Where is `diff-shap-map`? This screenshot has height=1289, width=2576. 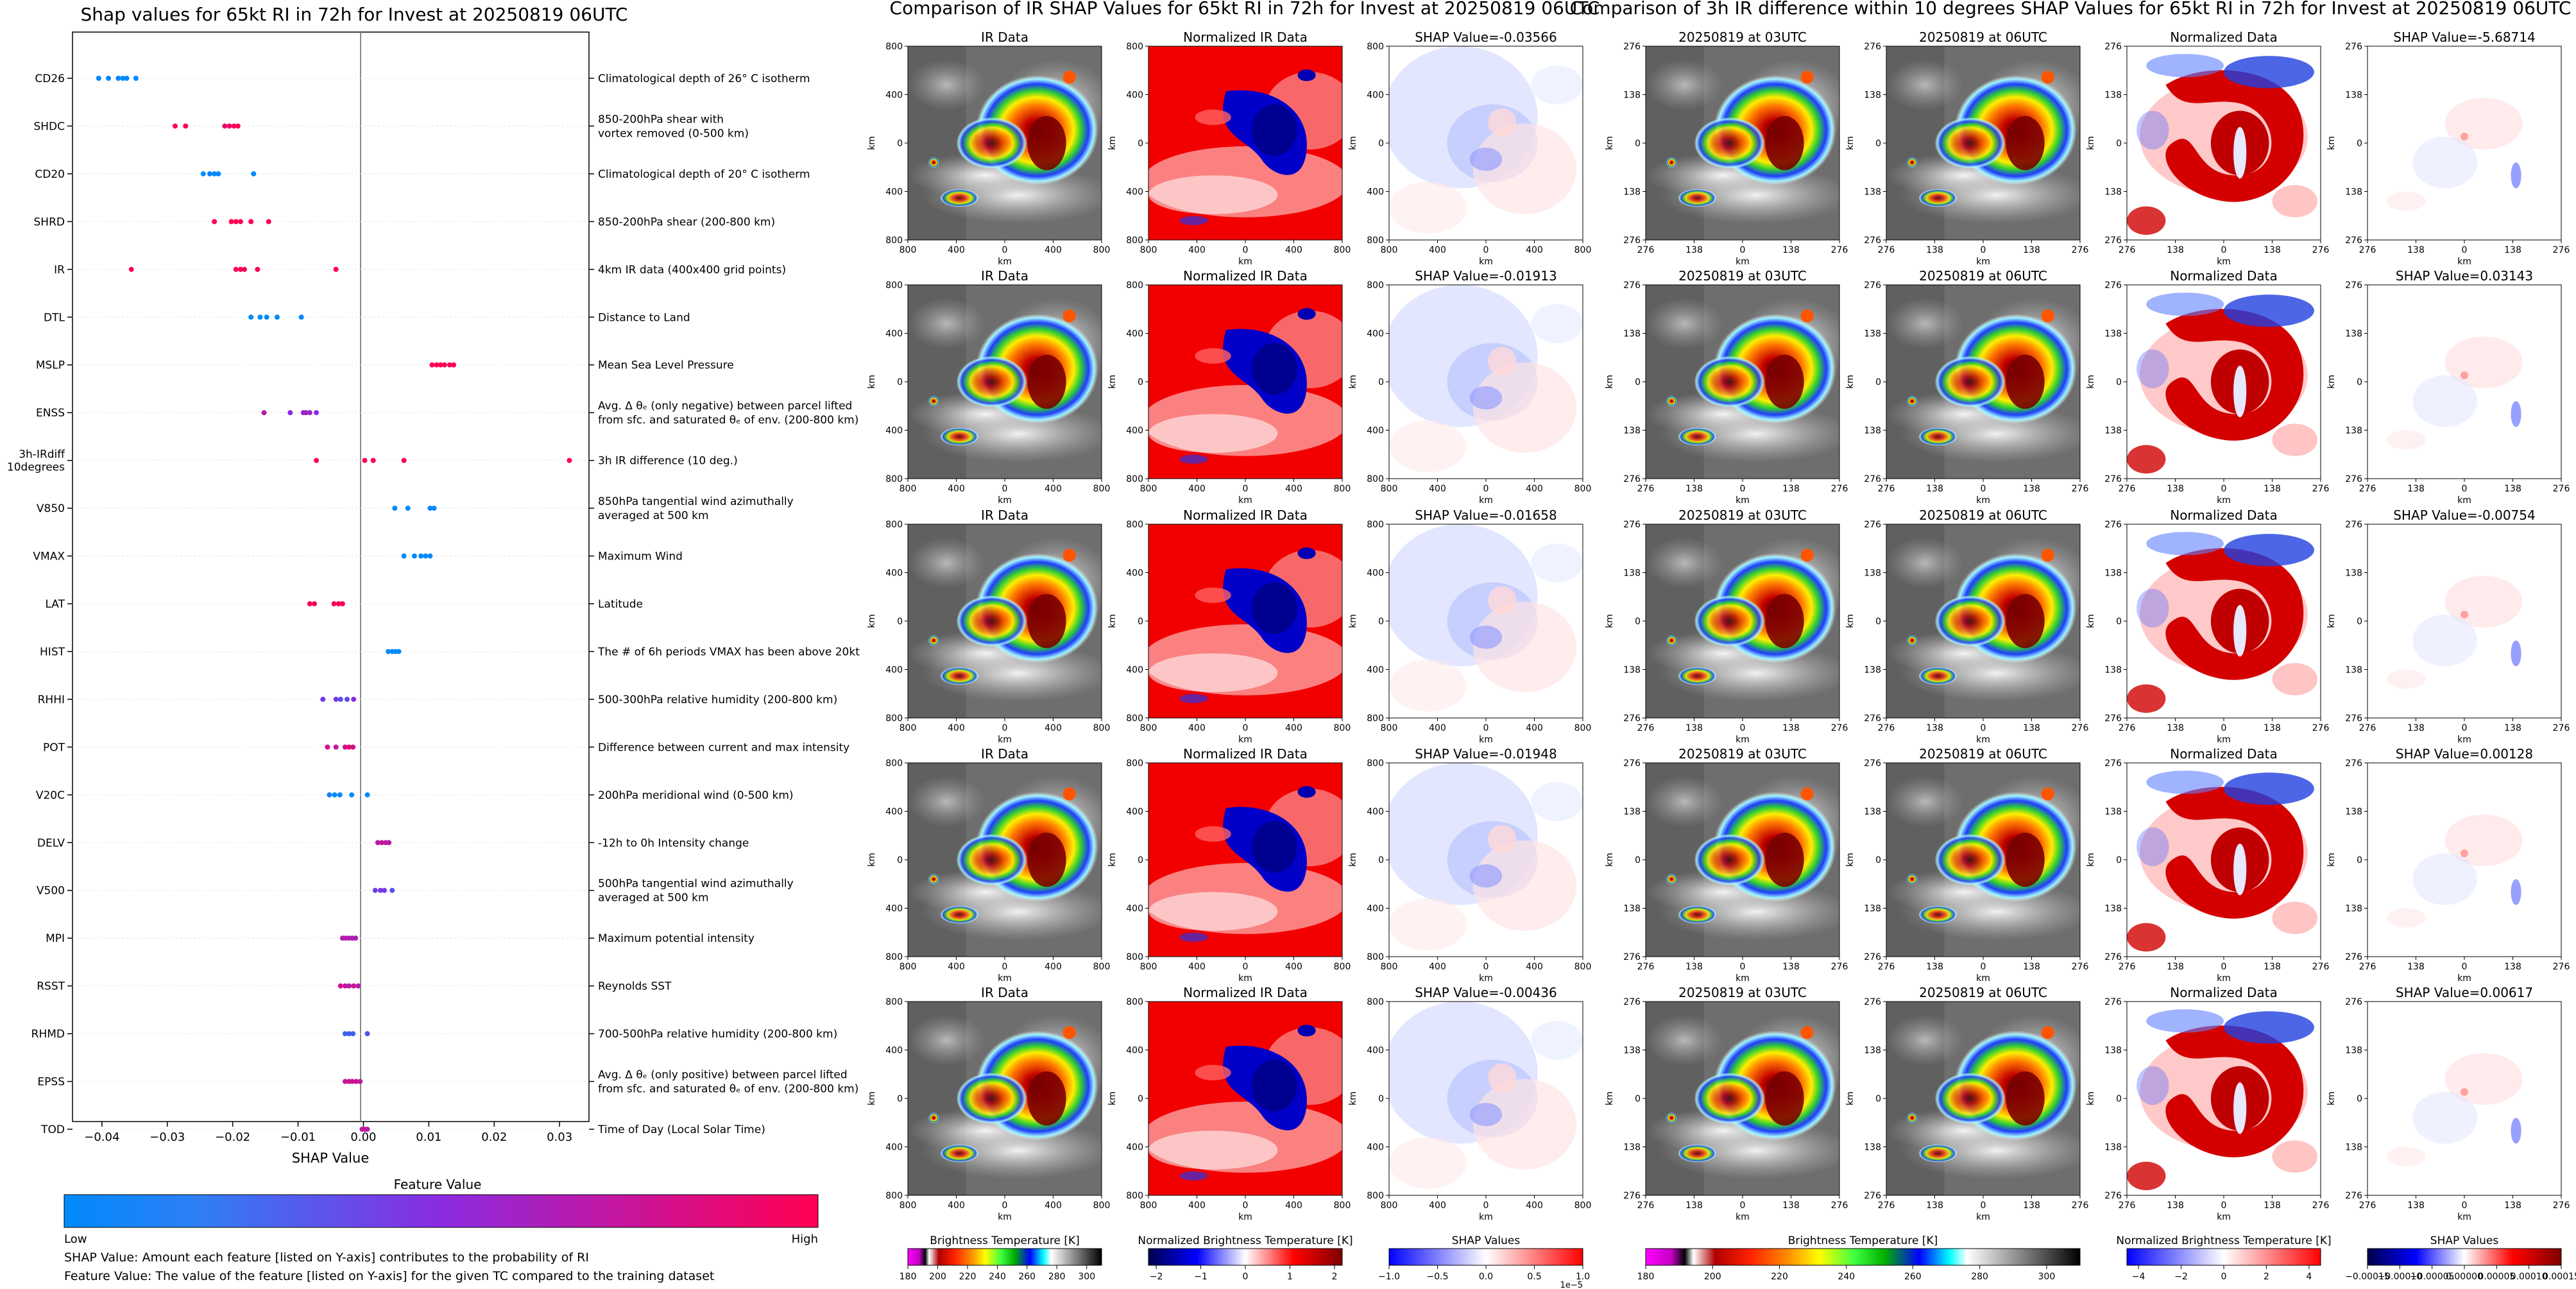 diff-shap-map is located at coordinates (2464, 860).